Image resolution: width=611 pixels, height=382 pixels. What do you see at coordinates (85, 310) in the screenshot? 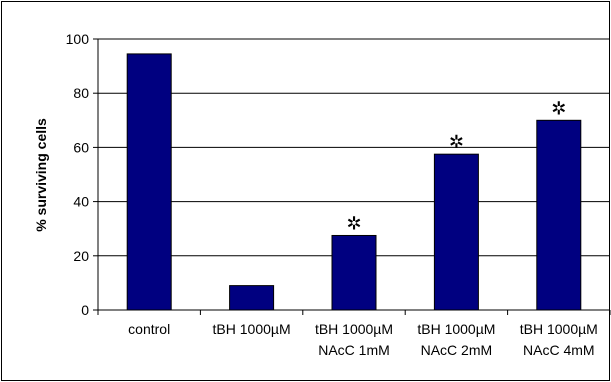
I see `y-tick-label: 0` at bounding box center [85, 310].